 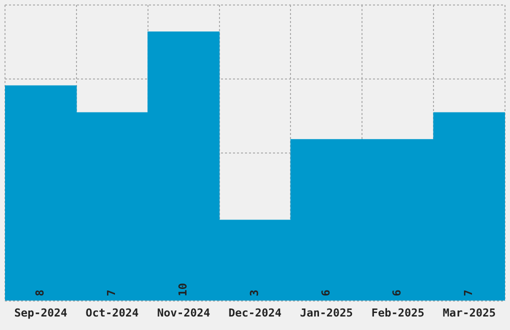 What do you see at coordinates (41, 313) in the screenshot?
I see `x-tick-label: Sep-2024` at bounding box center [41, 313].